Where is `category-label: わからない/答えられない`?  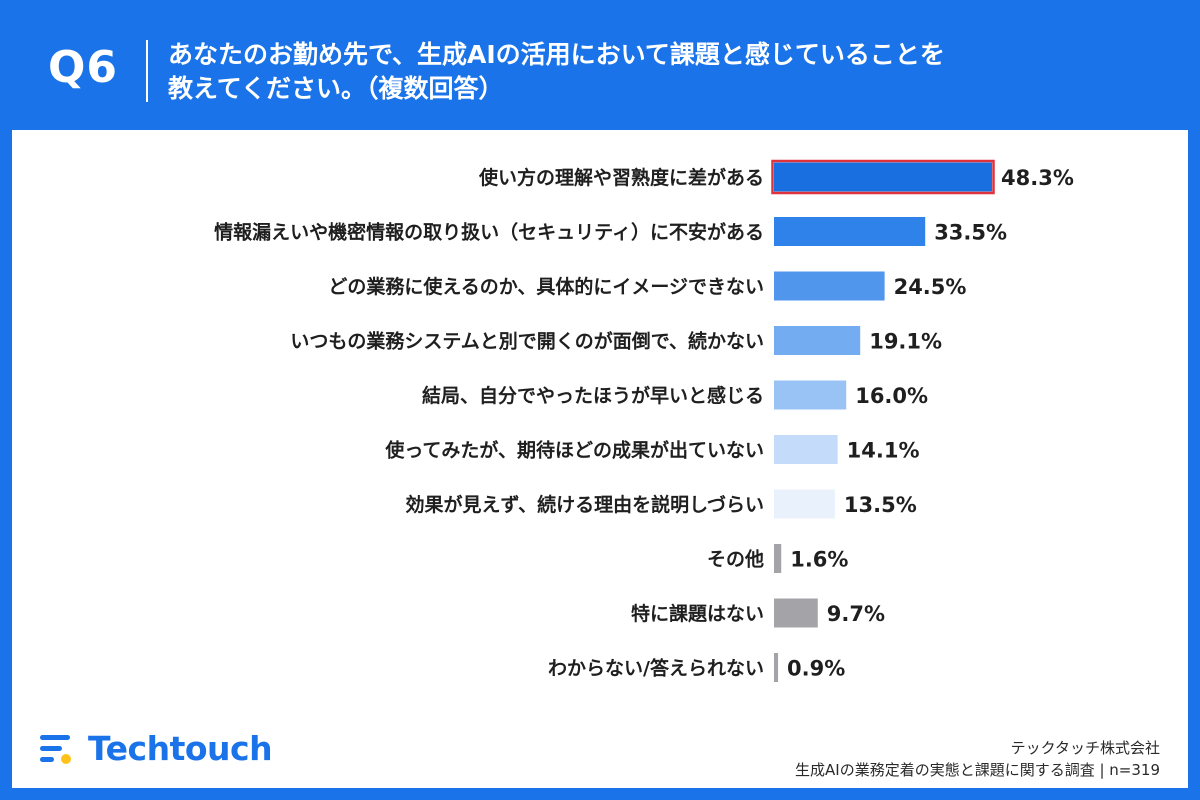
category-label: わからない/答えられない is located at coordinates (656, 668).